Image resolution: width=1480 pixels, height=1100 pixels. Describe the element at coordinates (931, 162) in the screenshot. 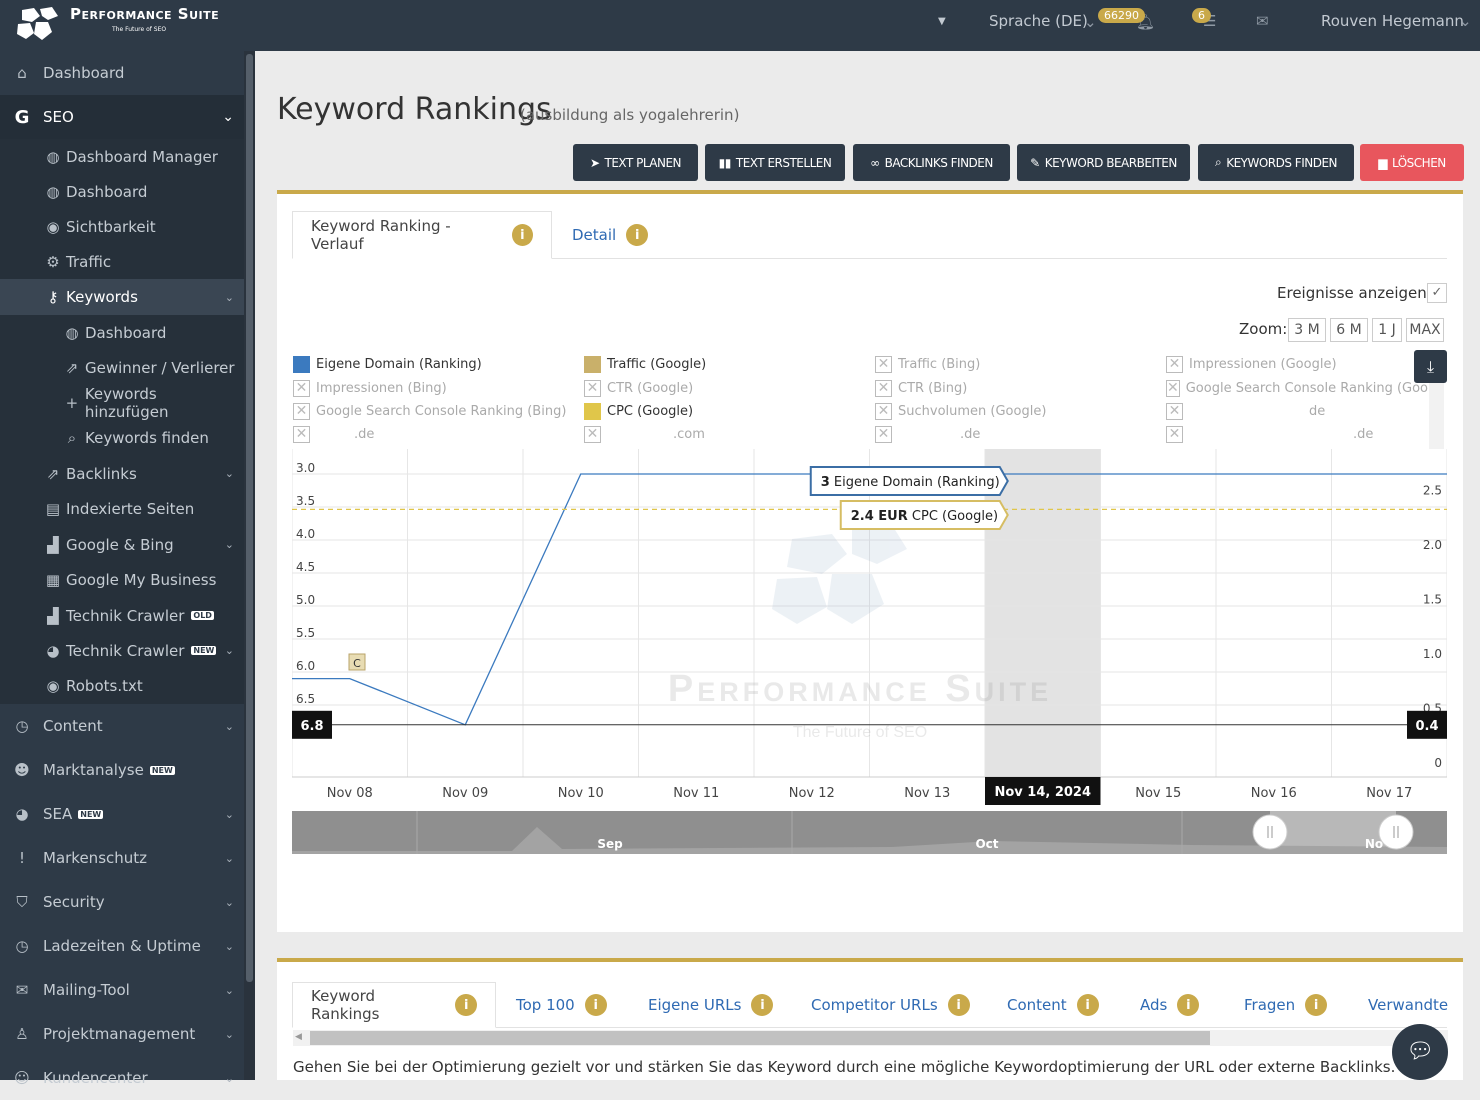

I see `backlinks-finden-button: ∞ BACKLINKS FINDEN` at that location.